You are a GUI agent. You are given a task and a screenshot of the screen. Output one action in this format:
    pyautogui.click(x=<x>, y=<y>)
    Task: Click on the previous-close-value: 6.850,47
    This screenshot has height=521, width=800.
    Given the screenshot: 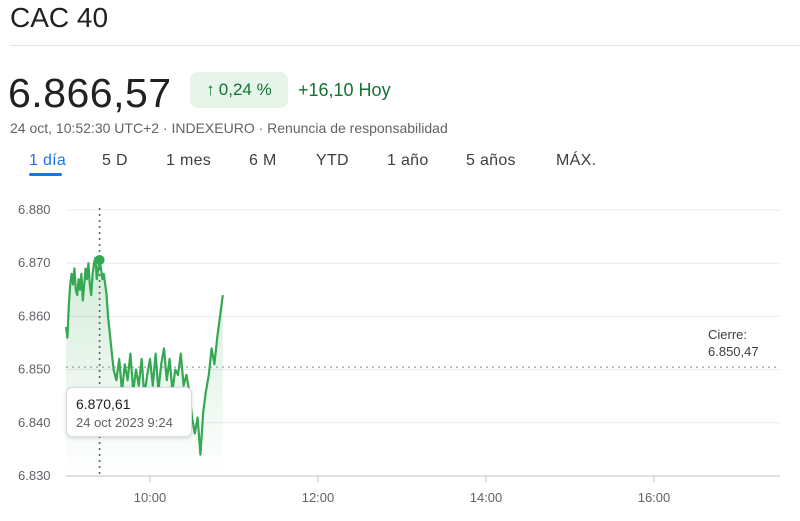 What is the action you would take?
    pyautogui.click(x=733, y=351)
    